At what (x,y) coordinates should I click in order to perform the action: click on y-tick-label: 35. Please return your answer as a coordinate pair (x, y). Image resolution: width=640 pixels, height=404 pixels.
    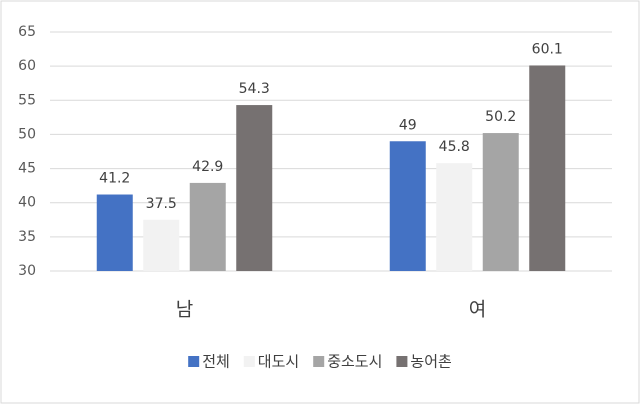
    Looking at the image, I should click on (27, 237).